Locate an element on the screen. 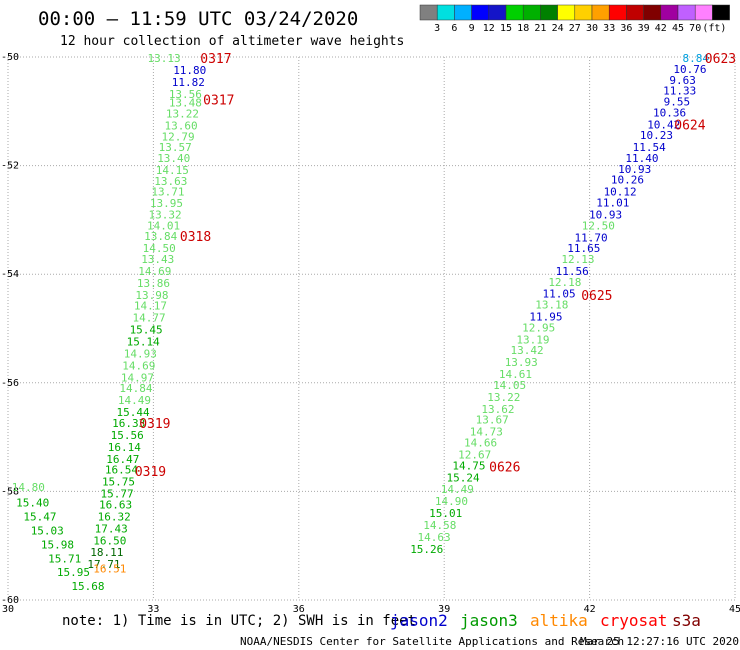 The height and width of the screenshot is (650, 740). swh-label: 15.14 is located at coordinates (143, 342).